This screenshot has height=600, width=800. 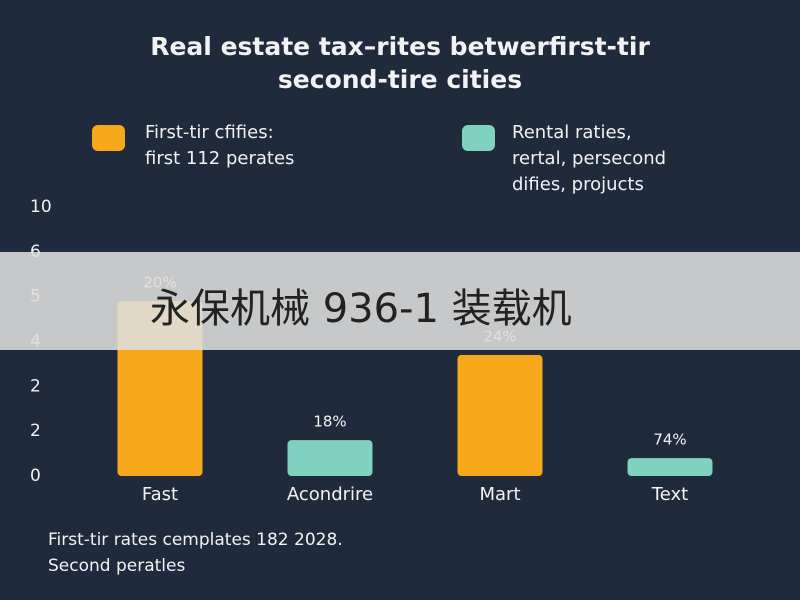 What do you see at coordinates (361, 309) in the screenshot?
I see `watermark: 永保机械 936-1 装载机` at bounding box center [361, 309].